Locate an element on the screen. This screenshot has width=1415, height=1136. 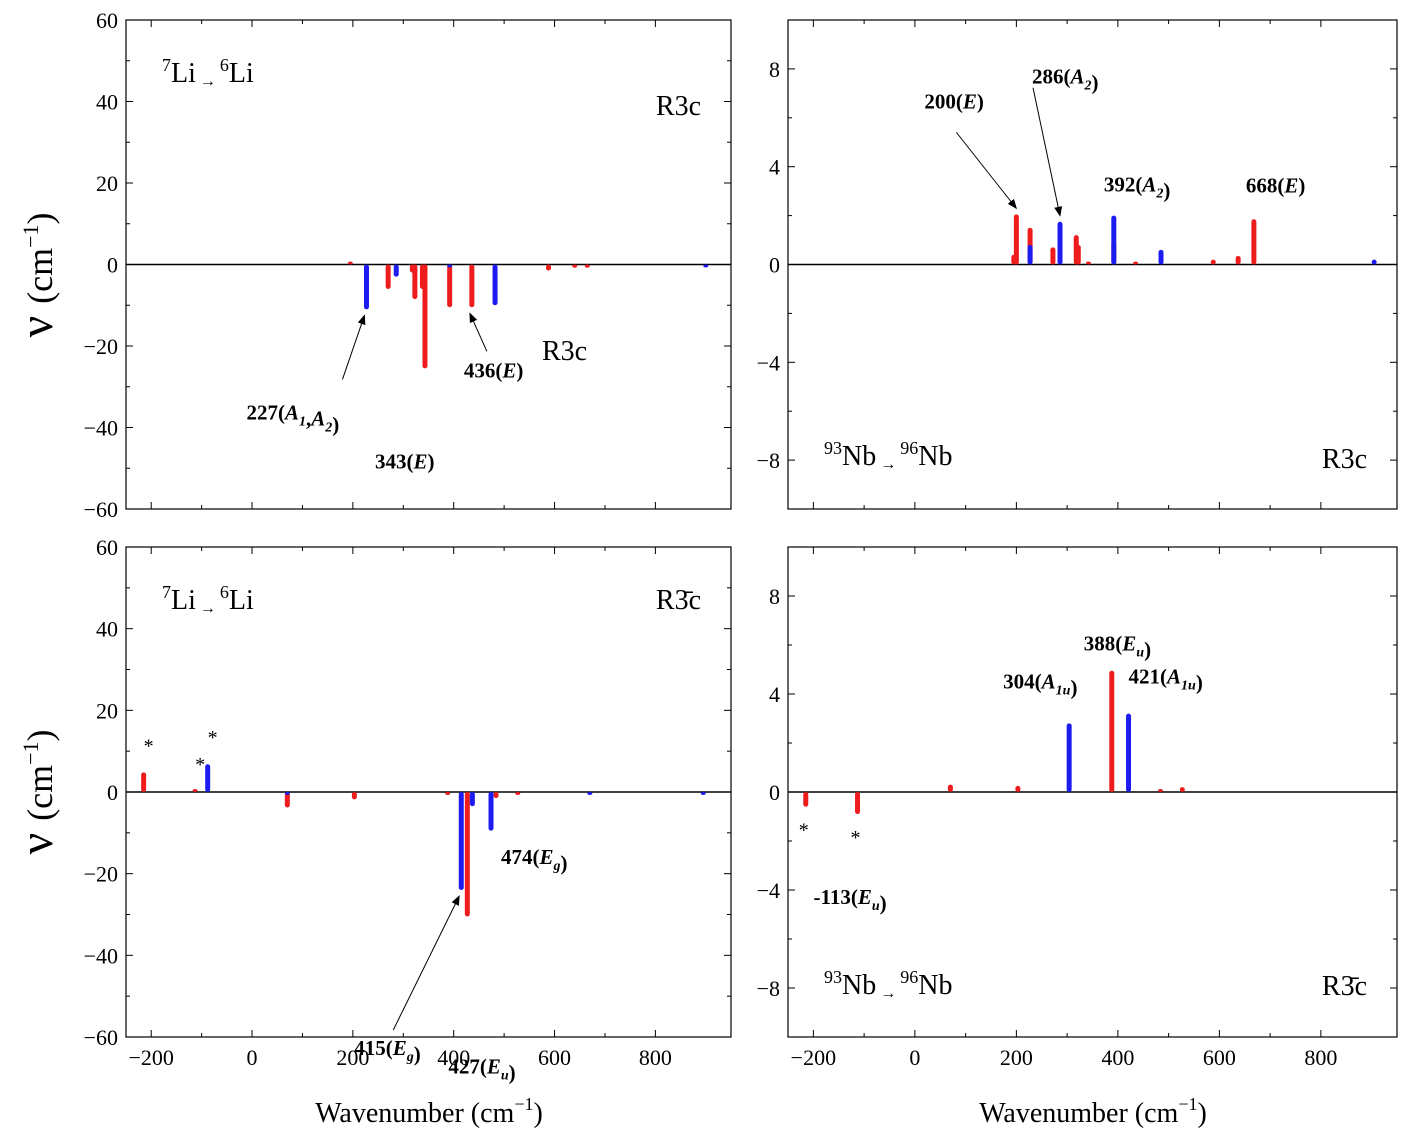
annotation-304: 304(A1u) is located at coordinates (1040, 684).